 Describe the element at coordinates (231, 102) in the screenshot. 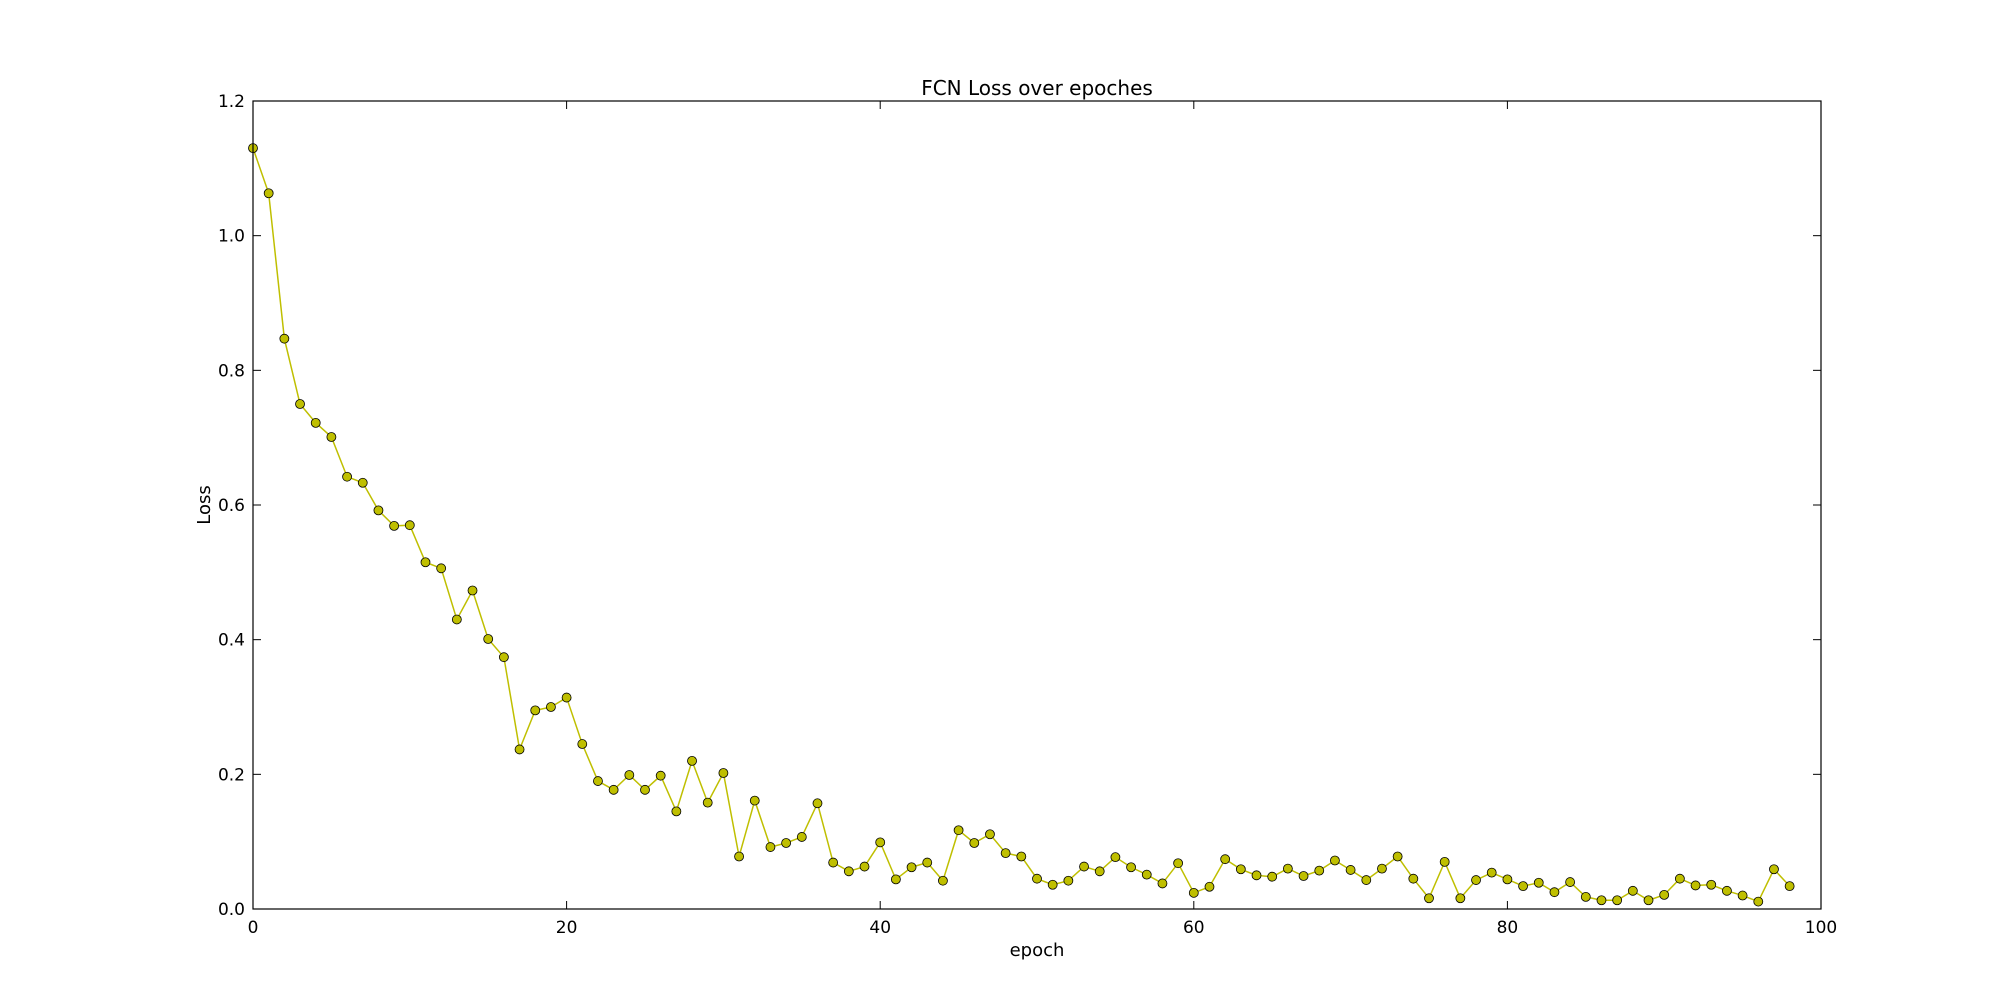

I see `y-tick-label: 1.2` at that location.